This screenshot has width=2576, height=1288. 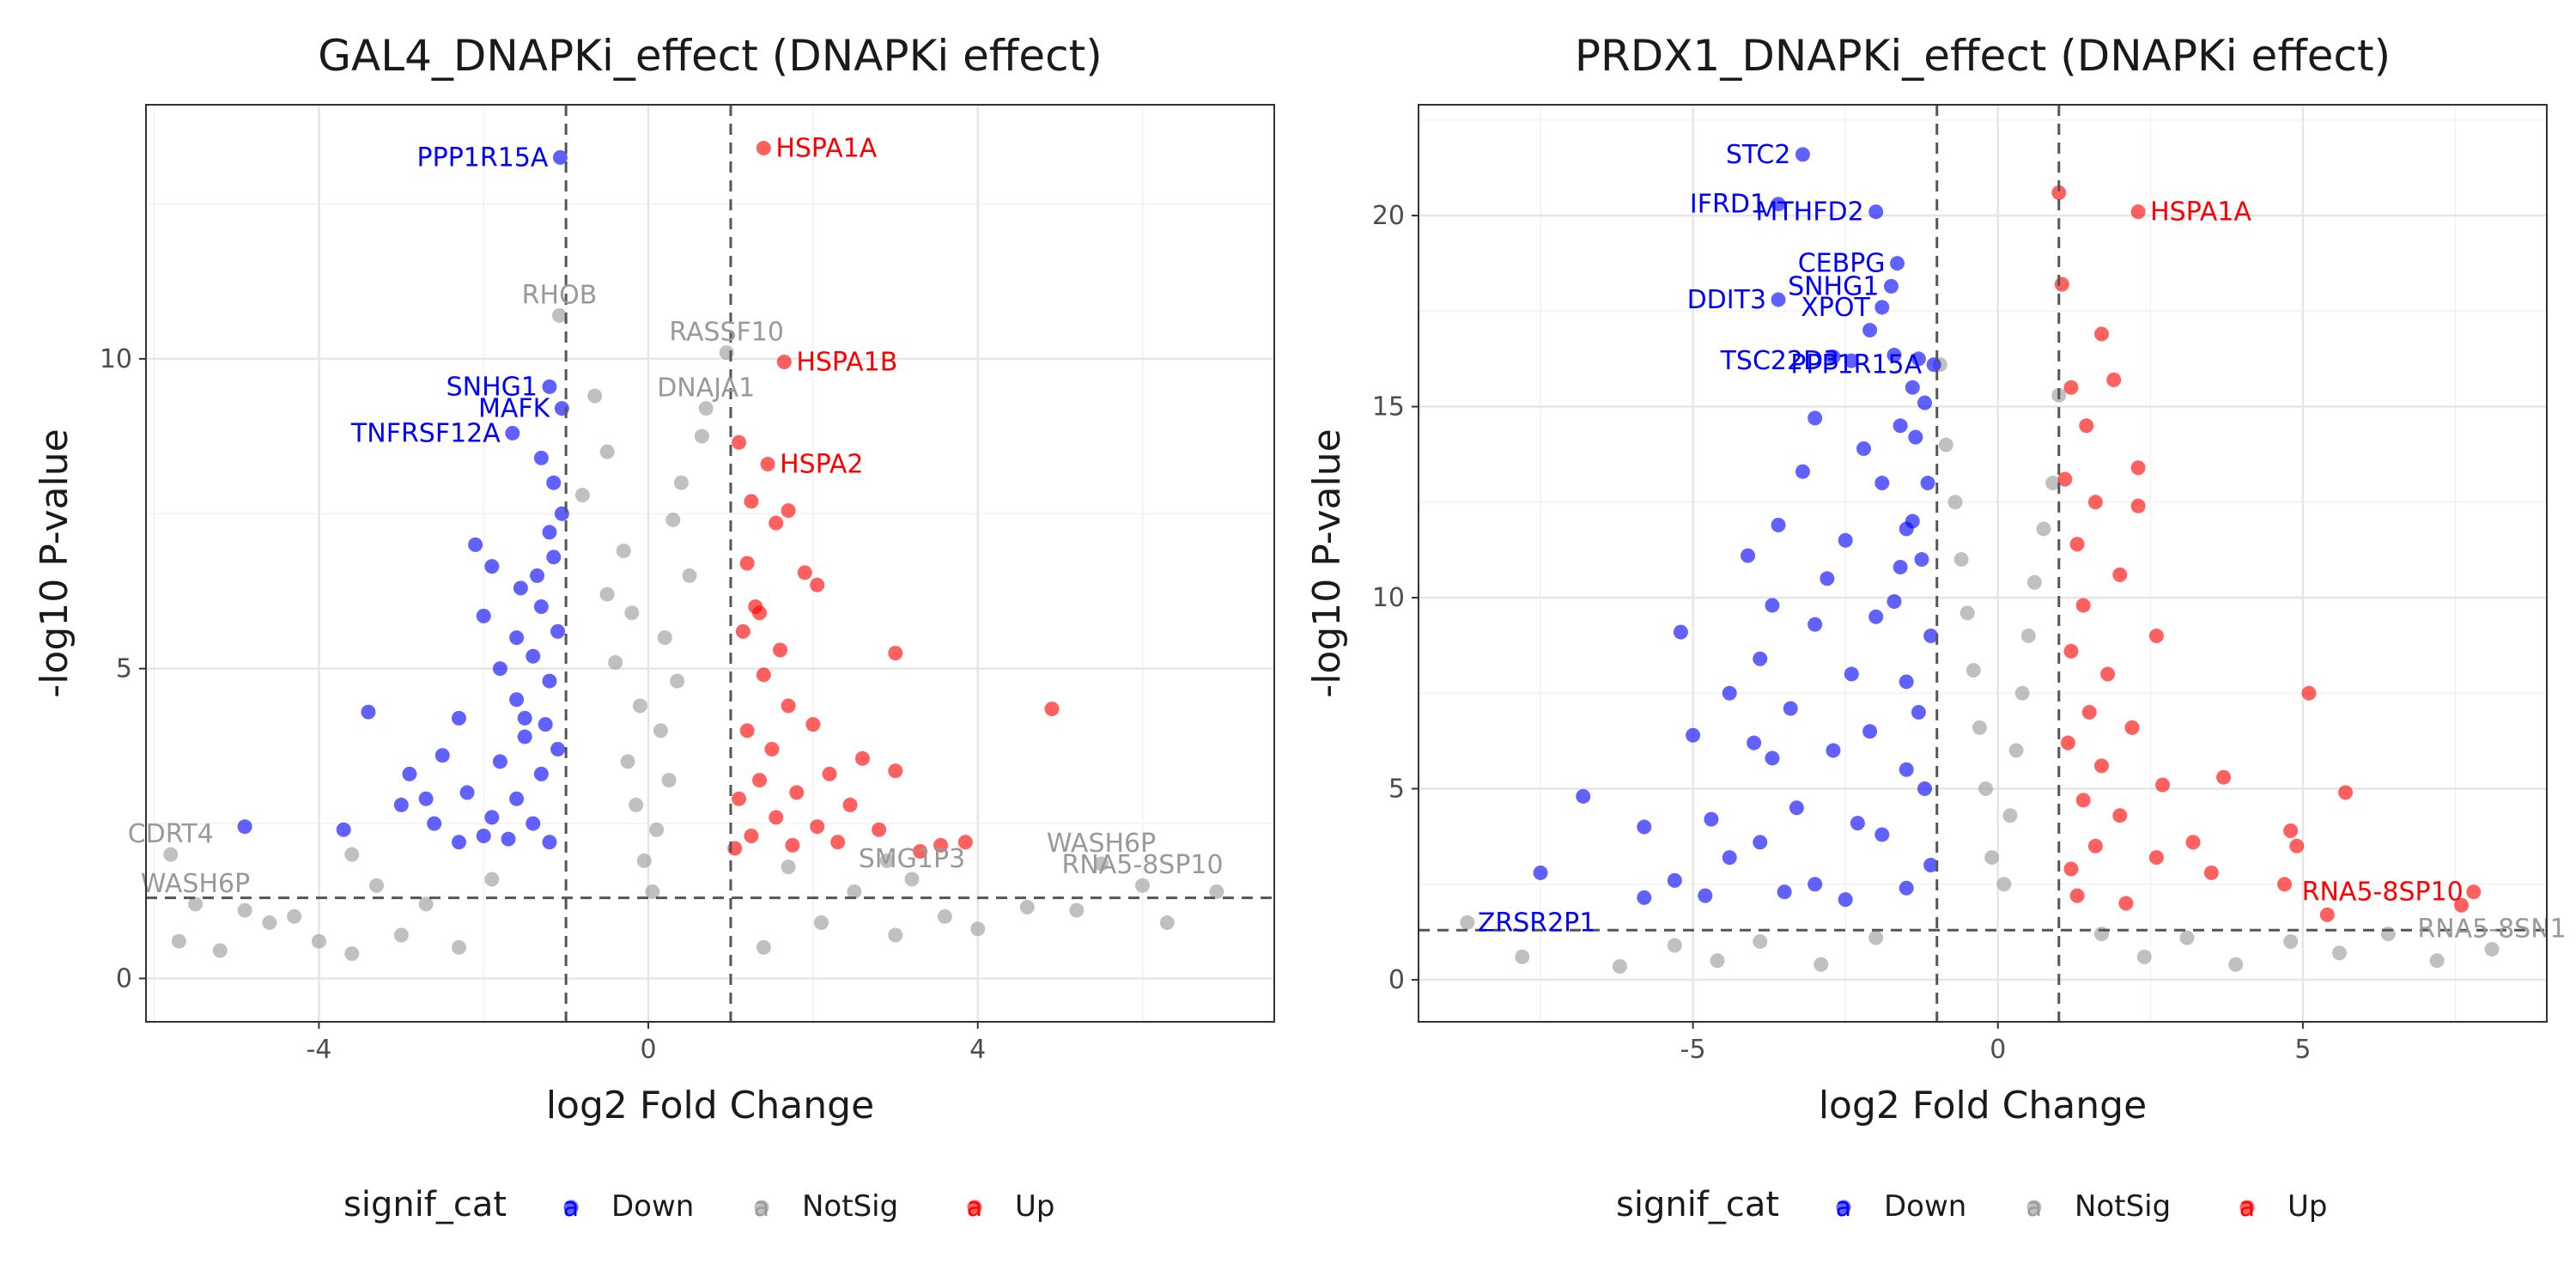 What do you see at coordinates (425, 433) in the screenshot?
I see `gene-label: TNFRSF12A` at bounding box center [425, 433].